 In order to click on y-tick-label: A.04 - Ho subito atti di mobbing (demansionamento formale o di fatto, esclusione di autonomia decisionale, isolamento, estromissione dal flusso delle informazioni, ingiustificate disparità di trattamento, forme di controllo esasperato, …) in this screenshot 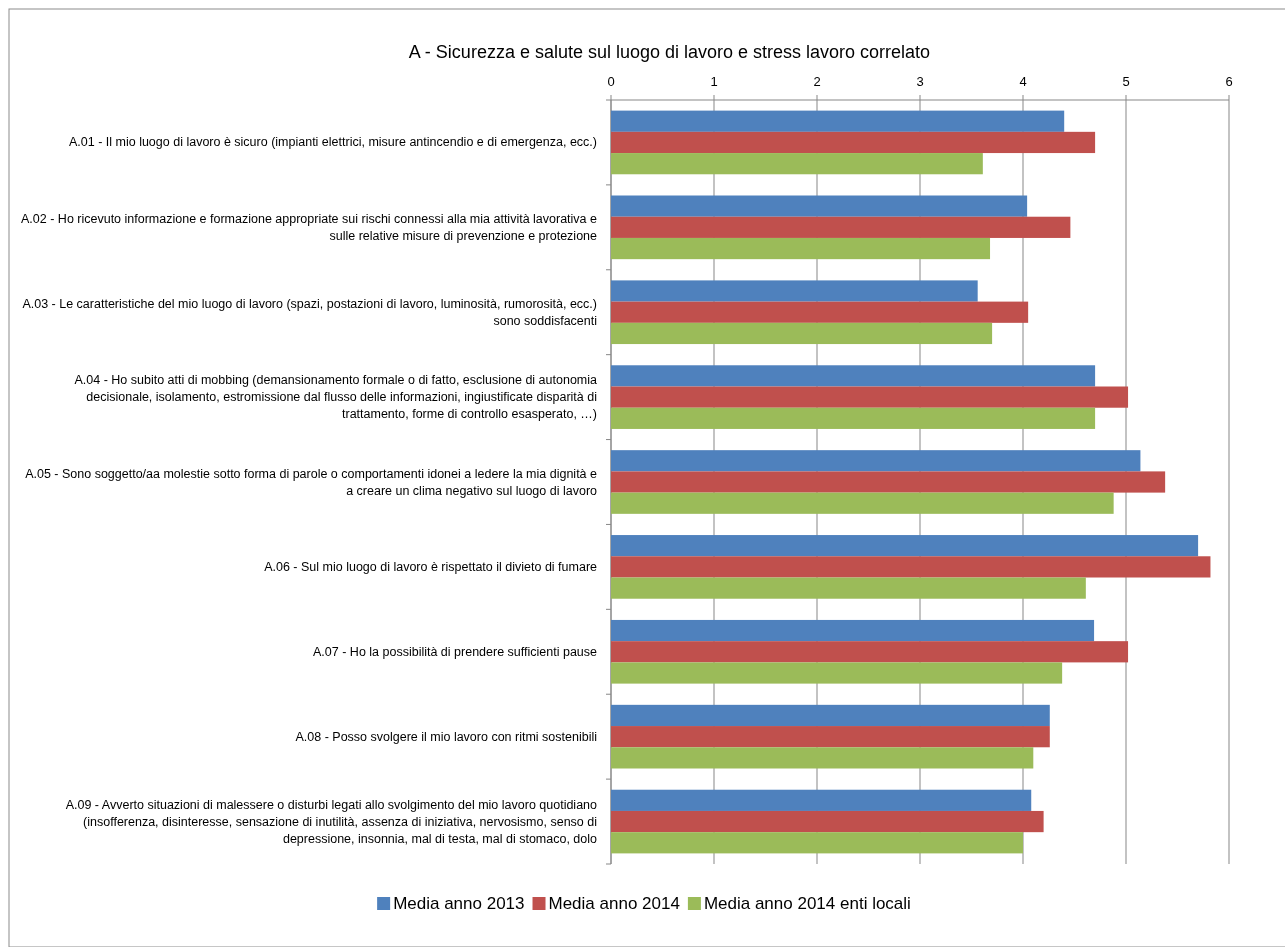, I will do `click(336, 397)`.